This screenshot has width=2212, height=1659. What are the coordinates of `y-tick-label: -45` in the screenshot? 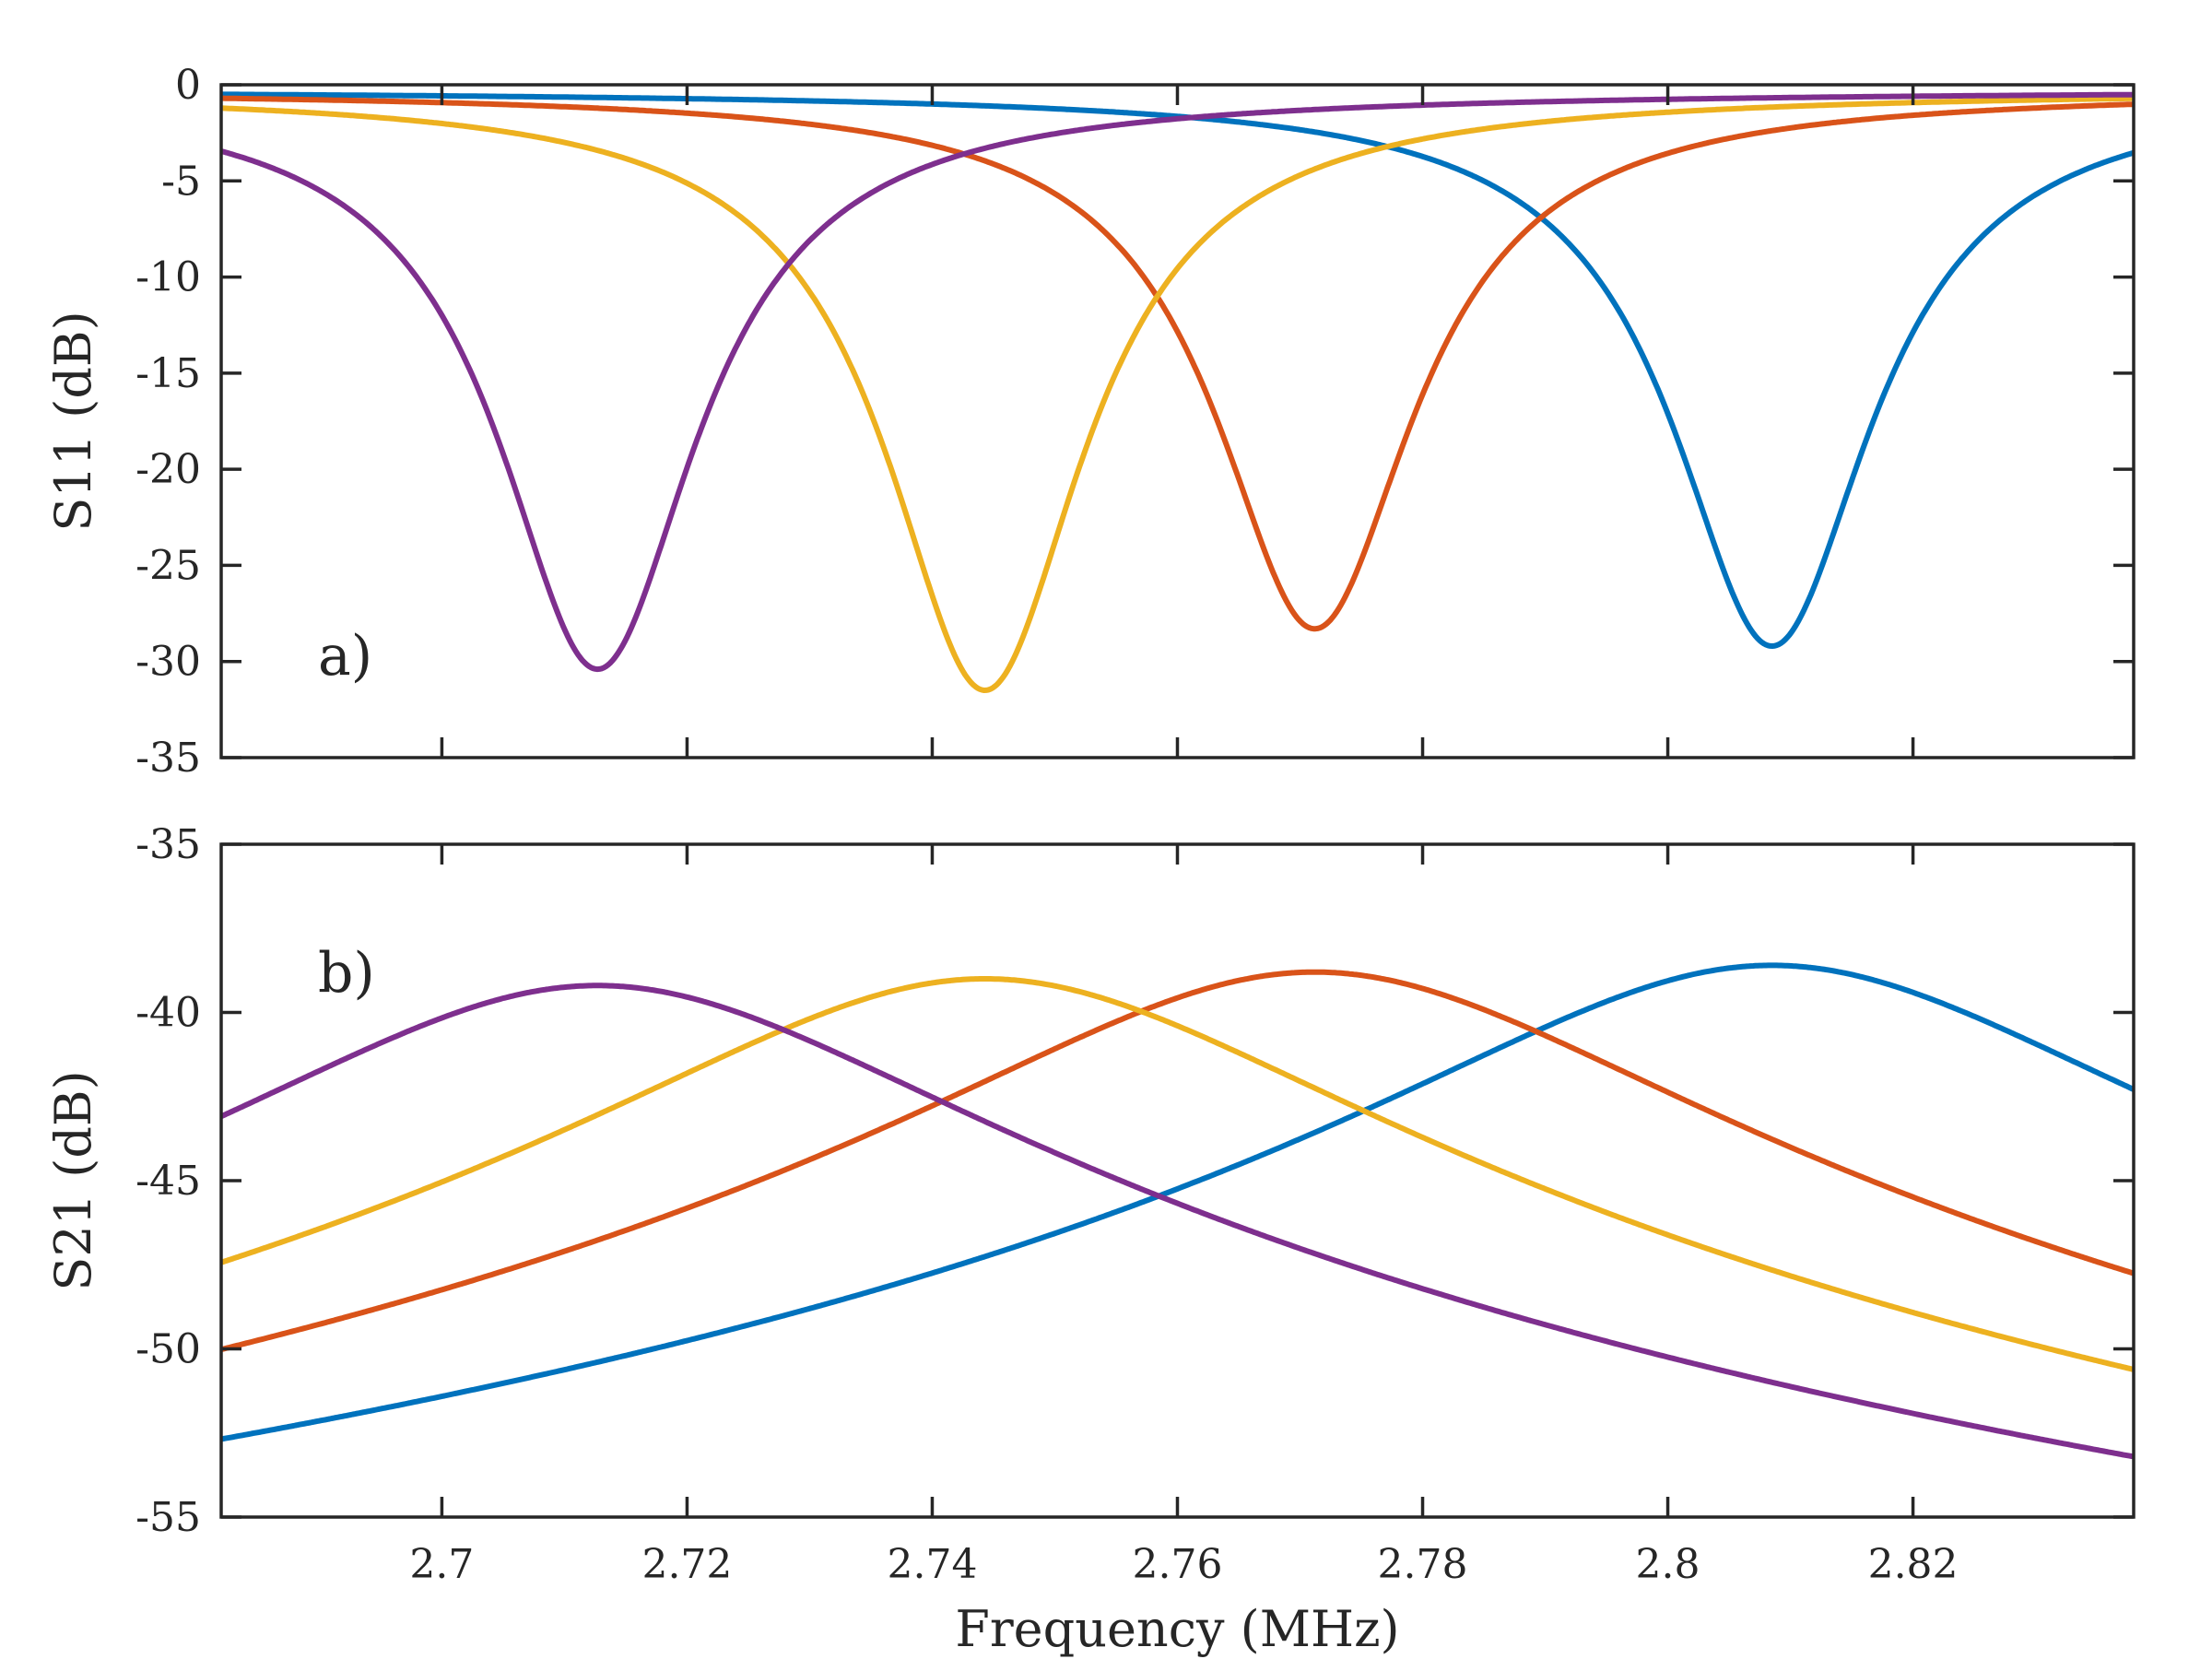 It's located at (168, 1181).